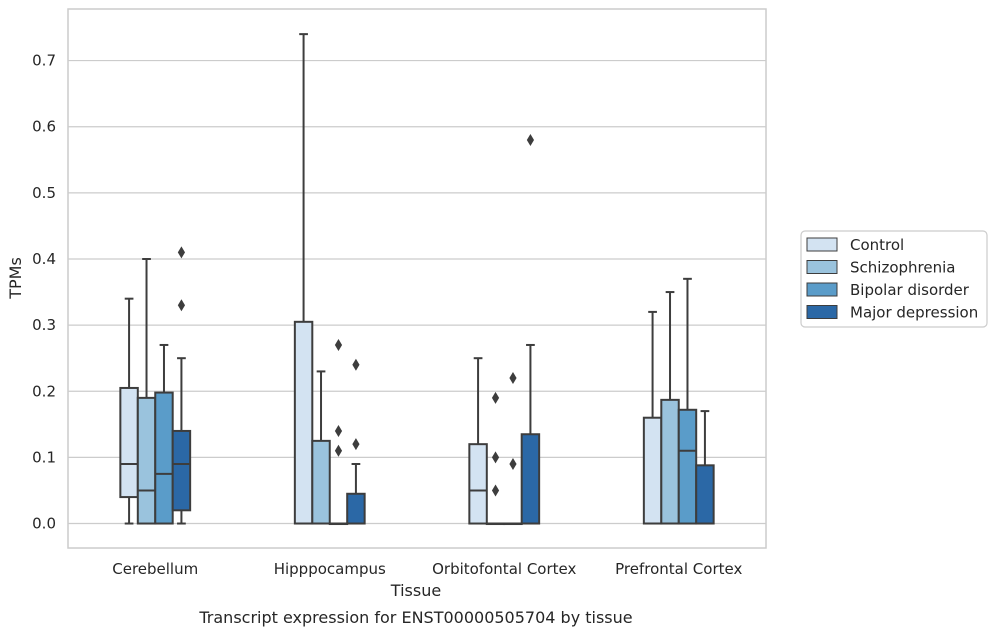 The image size is (997, 634). What do you see at coordinates (44, 391) in the screenshot?
I see `y-tick-label: 0.2` at bounding box center [44, 391].